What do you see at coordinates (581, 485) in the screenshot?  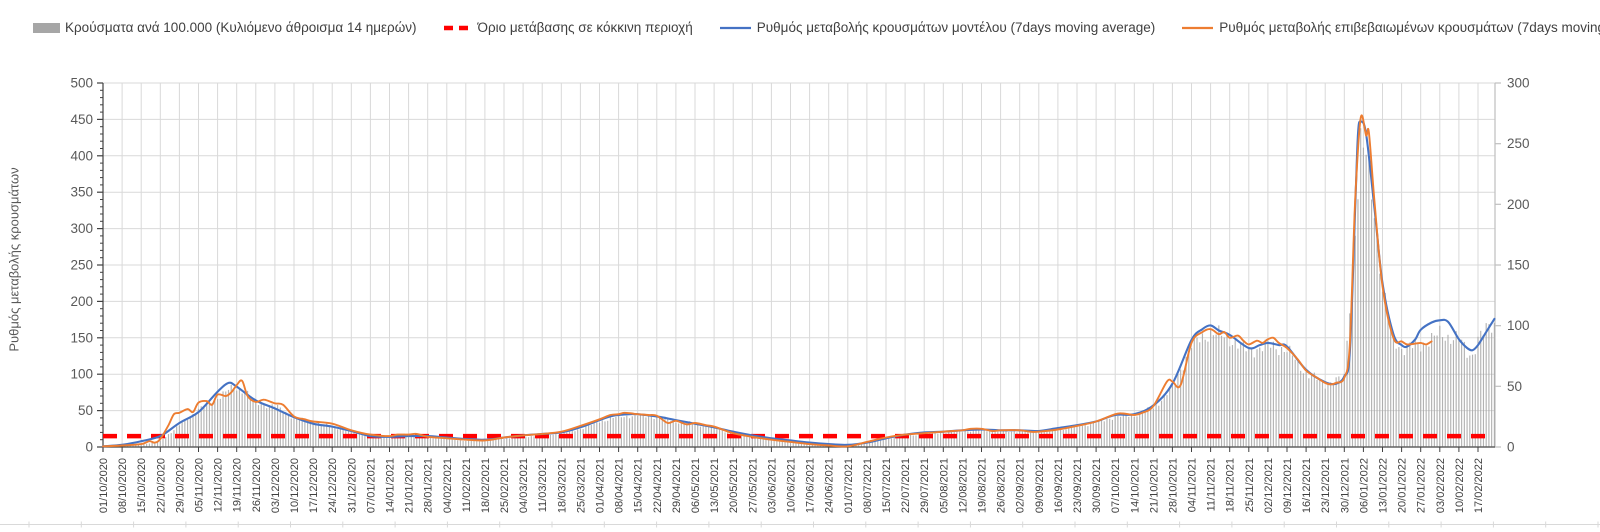 I see `x-axis-date-label: 25/03/2021` at bounding box center [581, 485].